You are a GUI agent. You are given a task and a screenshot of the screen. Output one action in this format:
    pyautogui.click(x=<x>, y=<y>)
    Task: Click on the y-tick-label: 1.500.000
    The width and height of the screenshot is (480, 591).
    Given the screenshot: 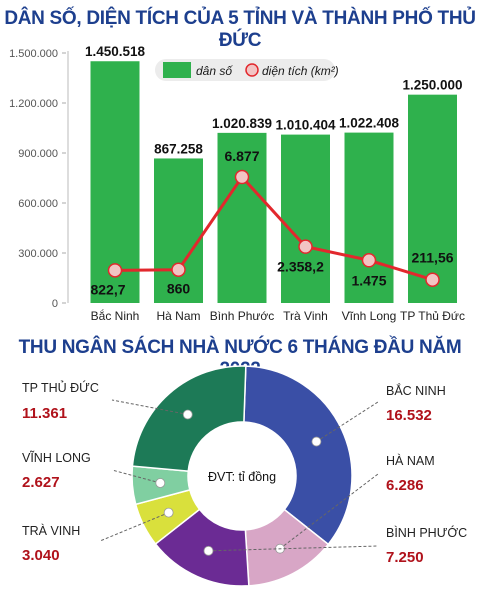 What is the action you would take?
    pyautogui.click(x=33, y=54)
    